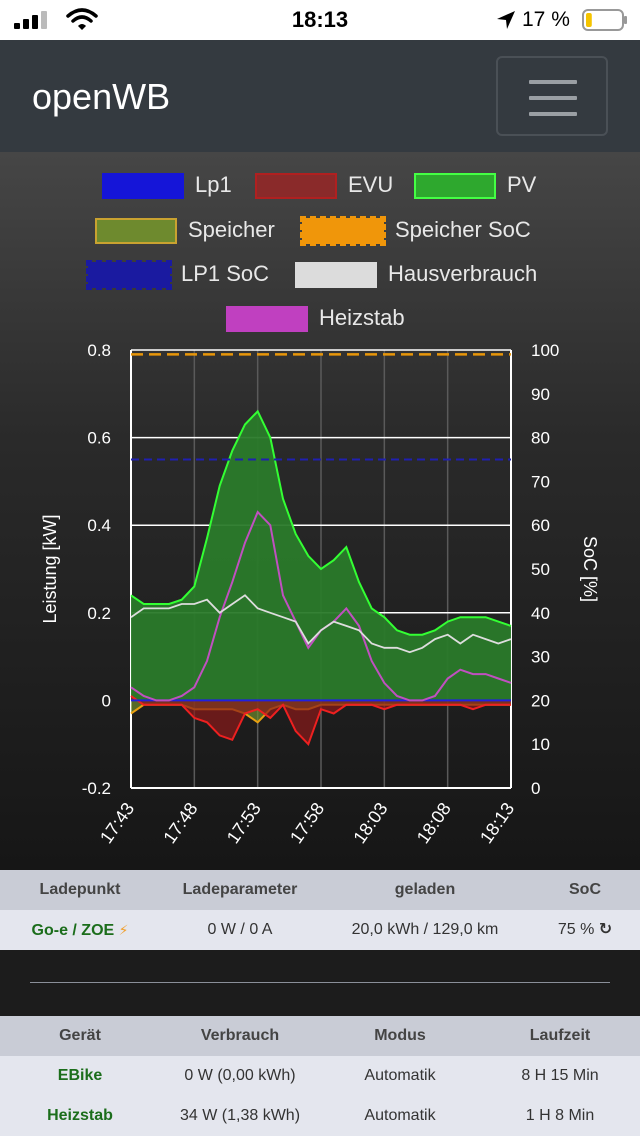  I want to click on device-consumption: 0 W (0,00 kWh), so click(240, 1075).